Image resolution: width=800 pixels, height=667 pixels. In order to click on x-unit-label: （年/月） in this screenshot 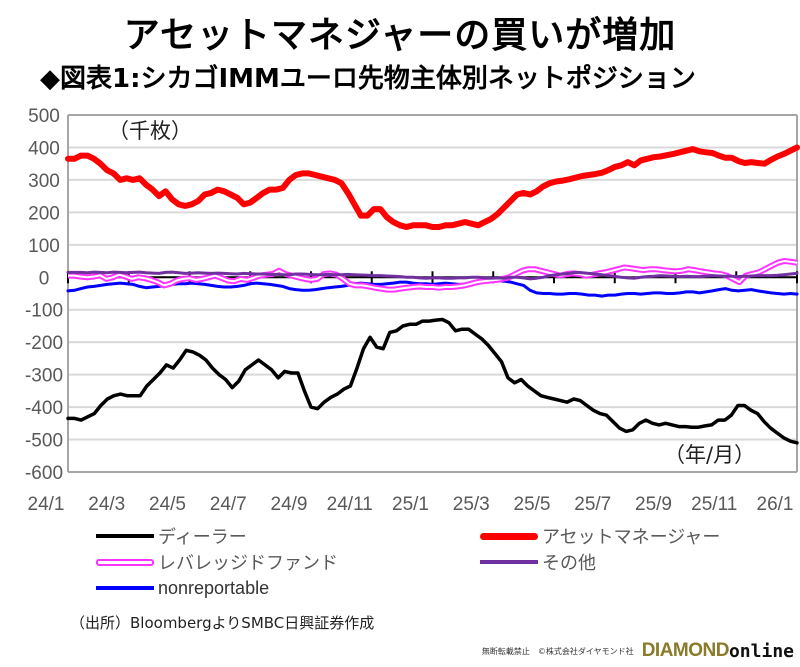, I will do `click(709, 455)`.